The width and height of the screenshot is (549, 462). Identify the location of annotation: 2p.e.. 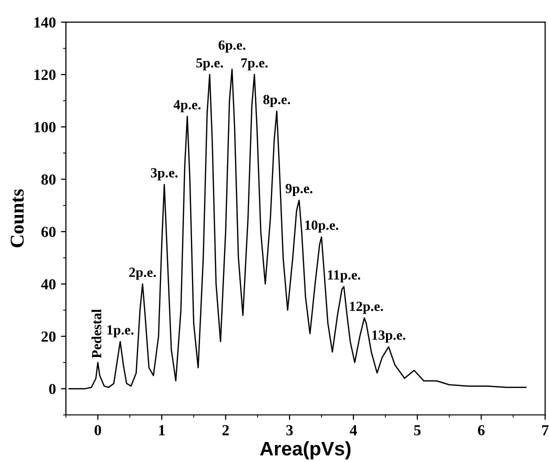
(142, 274).